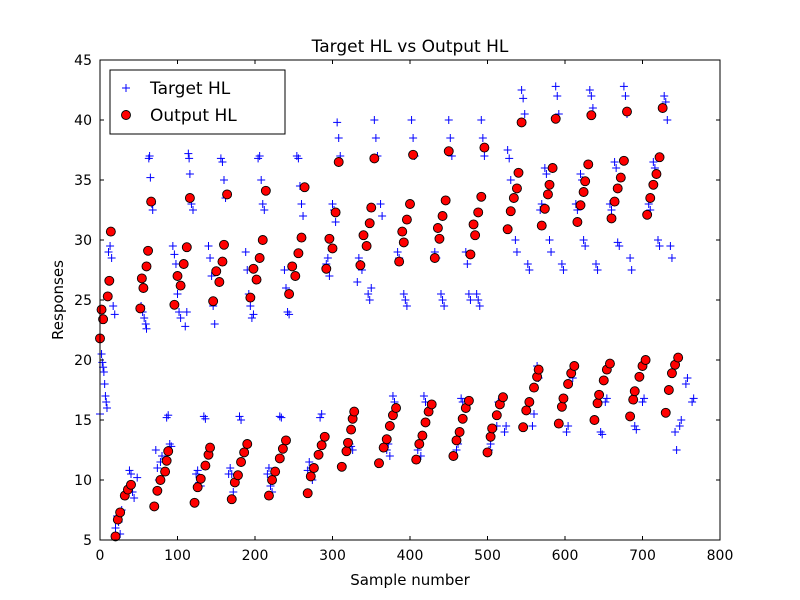 The image size is (800, 600). Describe the element at coordinates (332, 556) in the screenshot. I see `x-tick-label: 300` at that location.